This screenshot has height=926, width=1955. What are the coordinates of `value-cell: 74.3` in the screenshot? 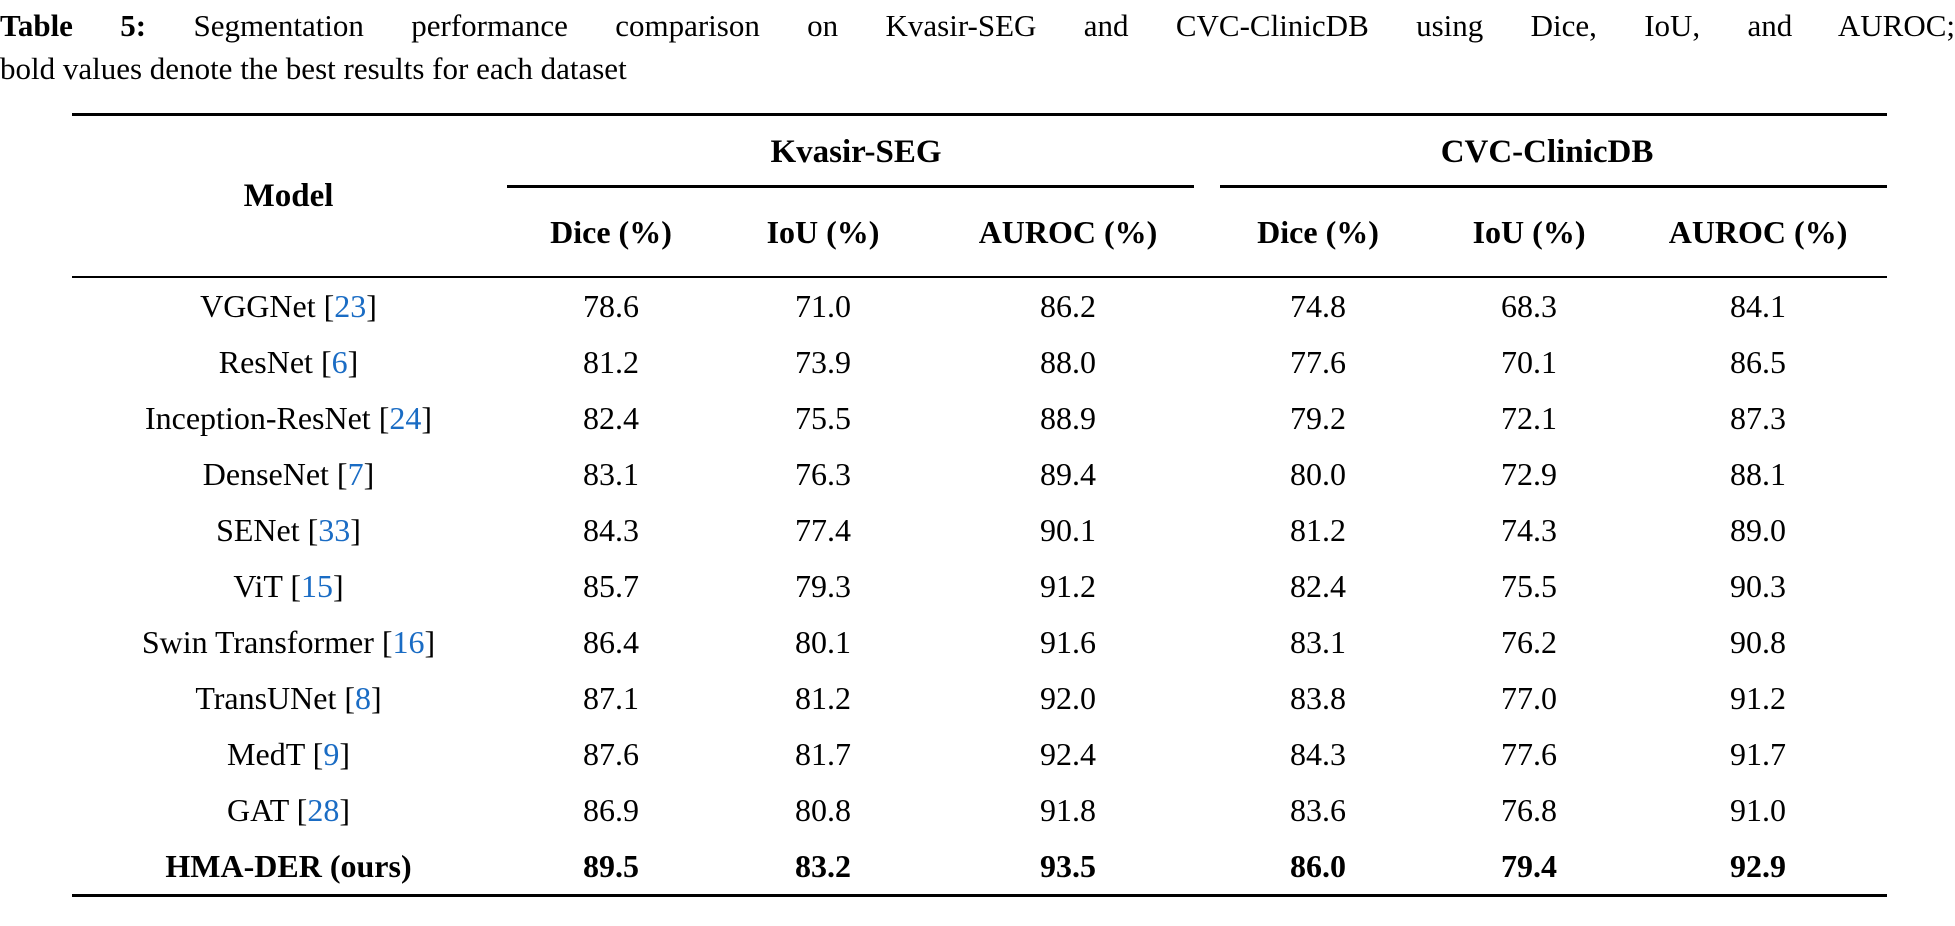 It's located at (1529, 529).